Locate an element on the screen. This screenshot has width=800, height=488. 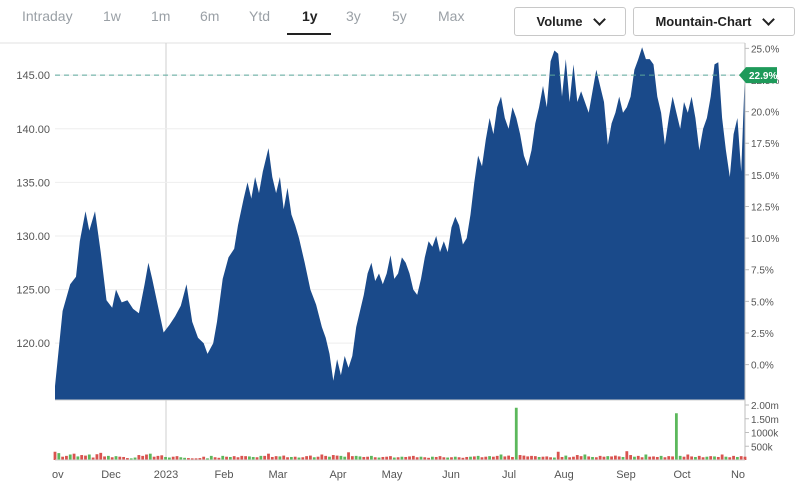
time-tick-label: Oct is located at coordinates (681, 475).